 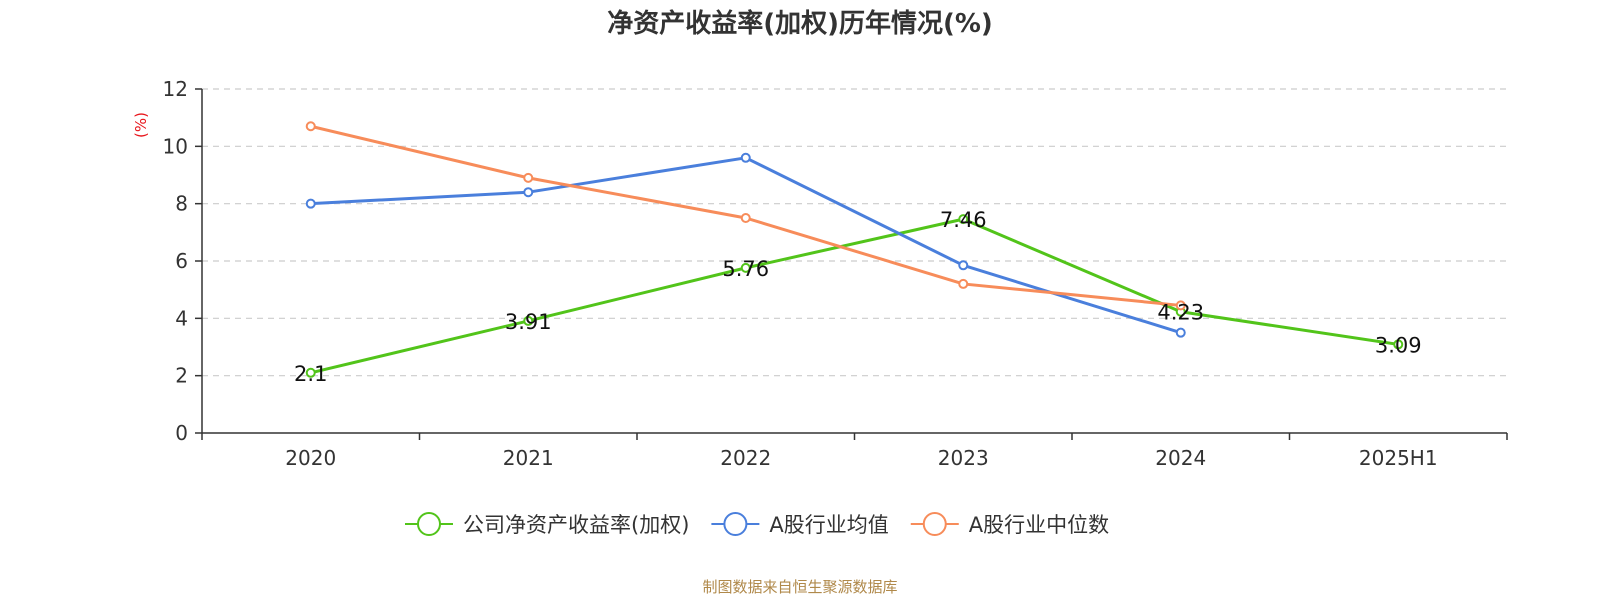 I want to click on legend-label: A股行业中位数, so click(x=1039, y=525).